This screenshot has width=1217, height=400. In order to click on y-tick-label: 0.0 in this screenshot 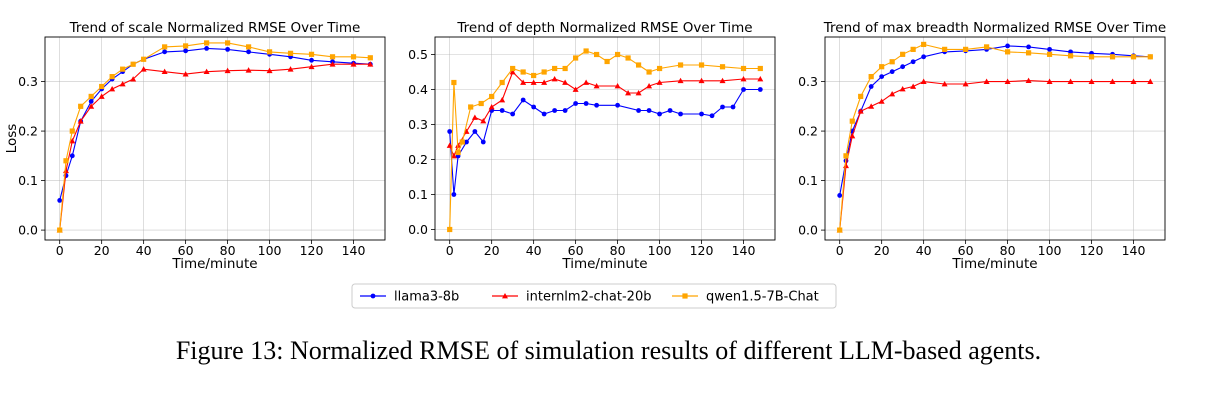, I will do `click(418, 229)`.